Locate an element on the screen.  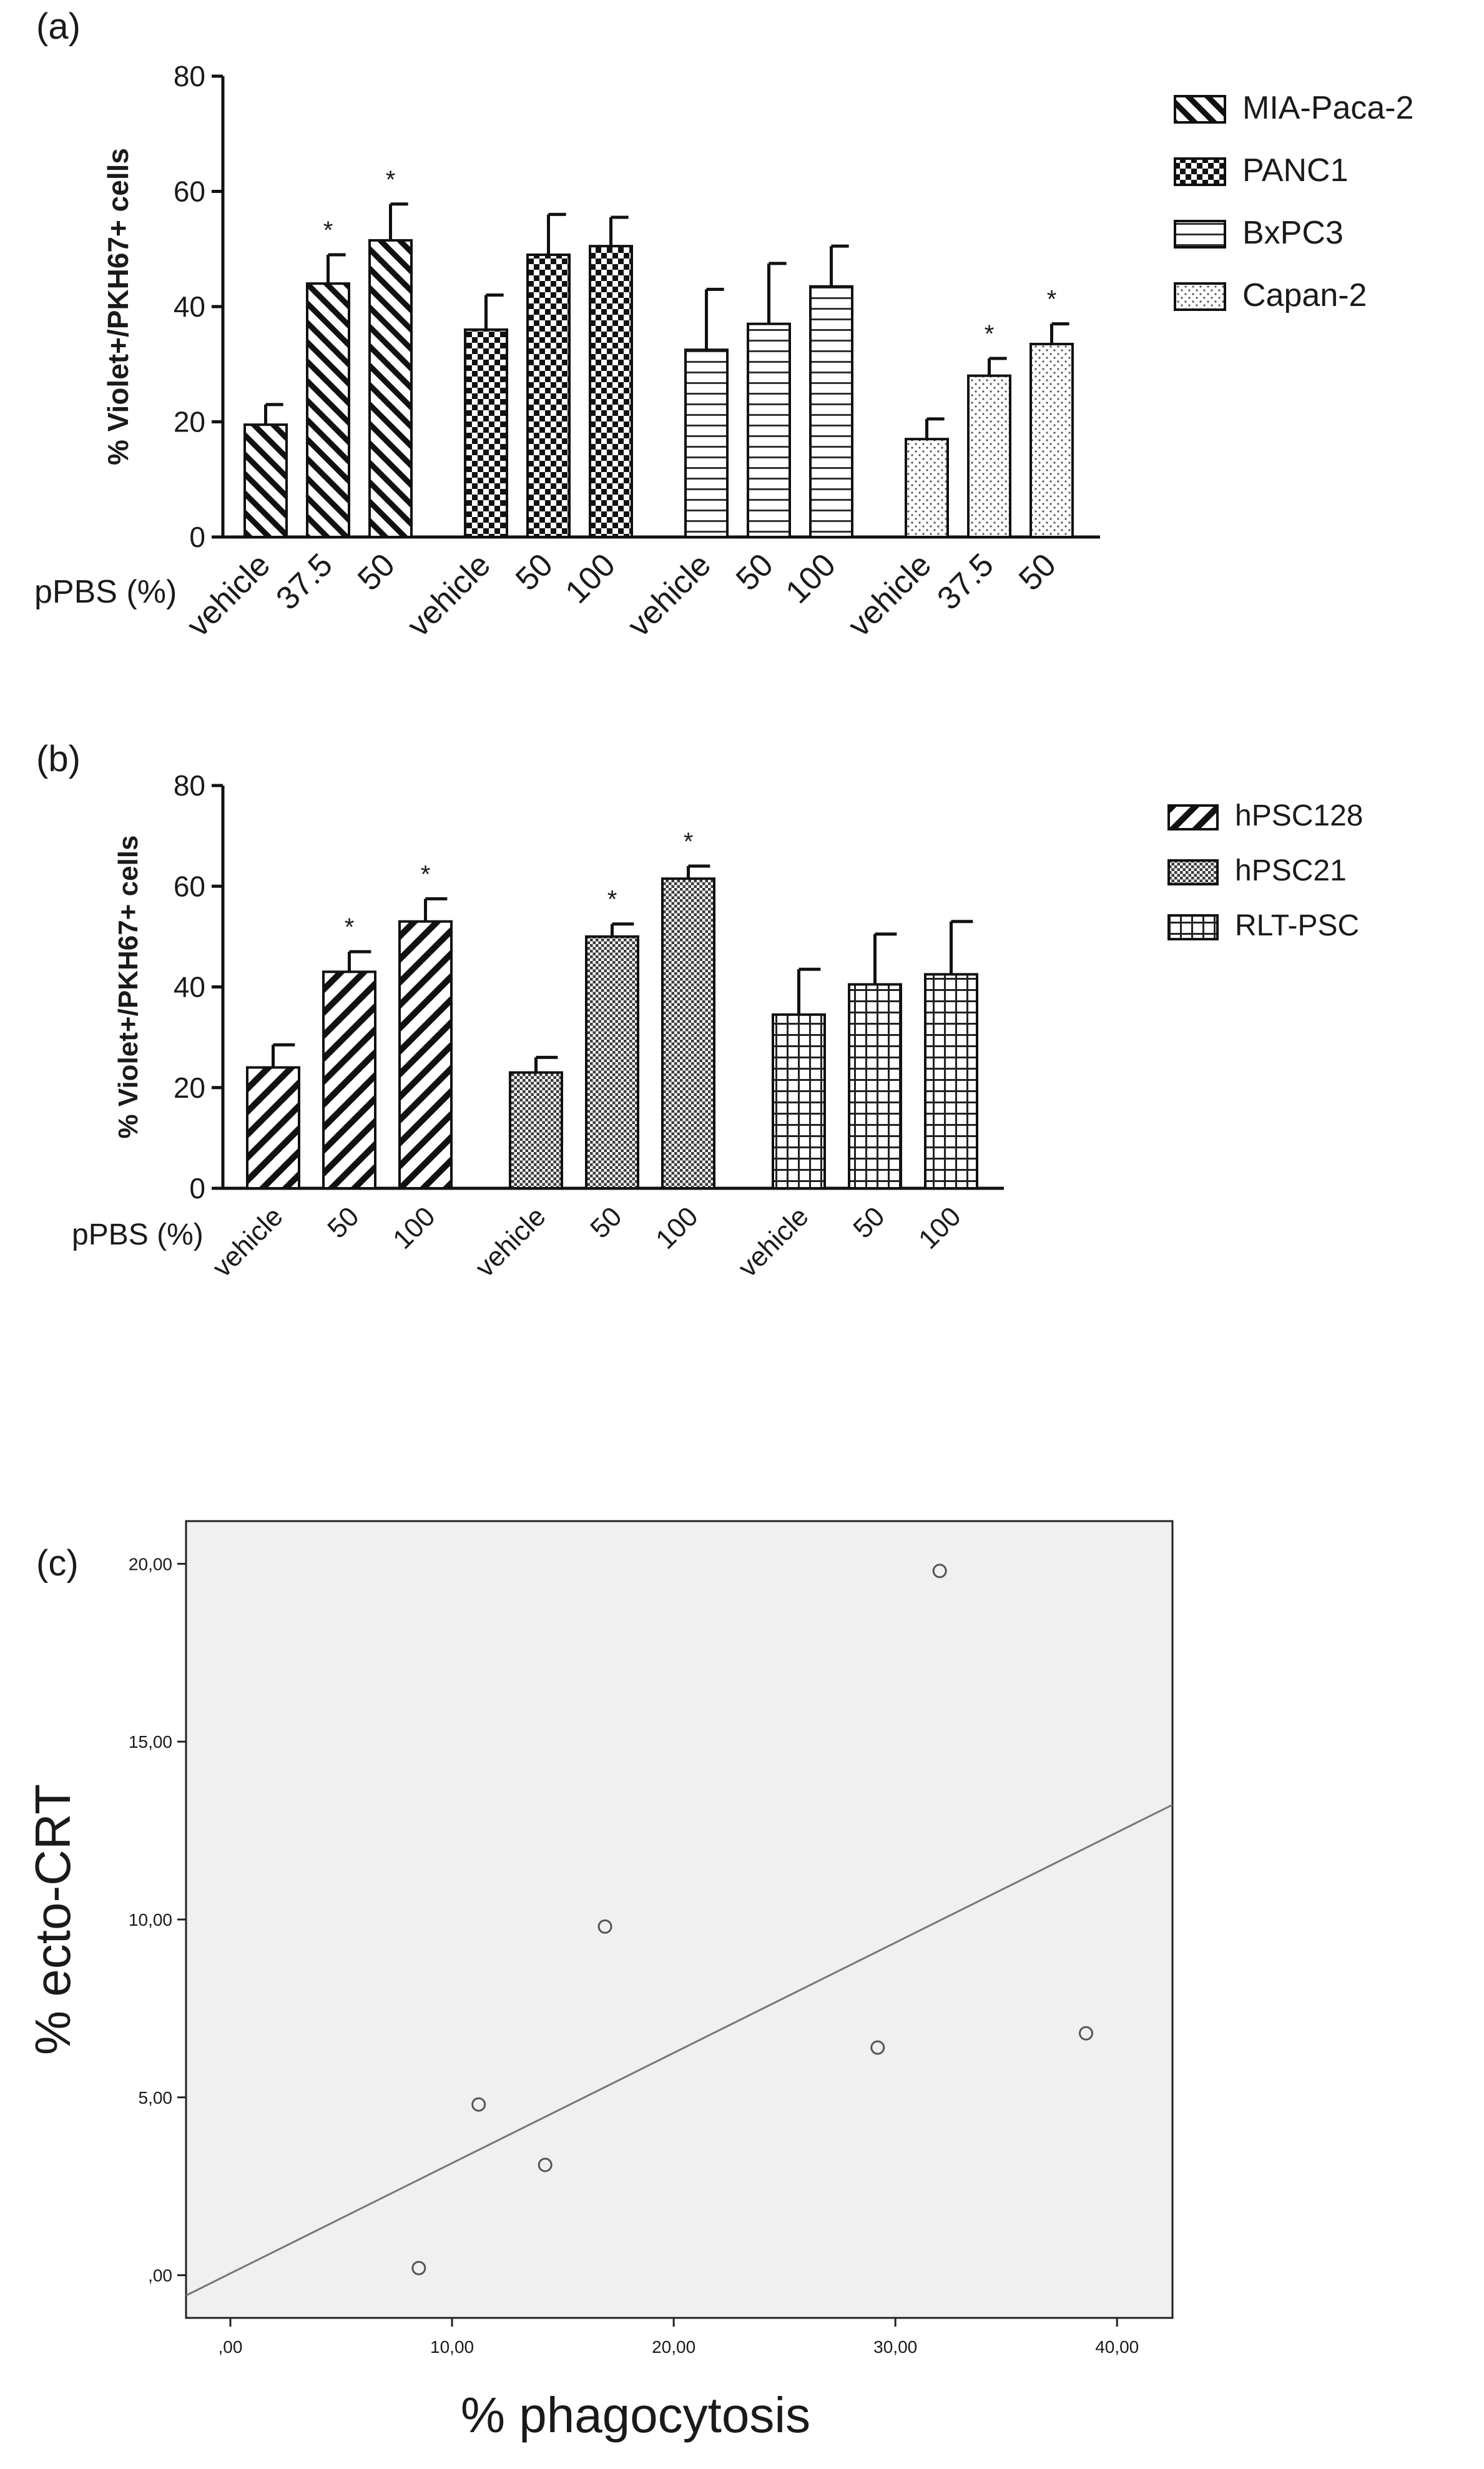
y-tick-label: ,00 is located at coordinates (160, 2275).